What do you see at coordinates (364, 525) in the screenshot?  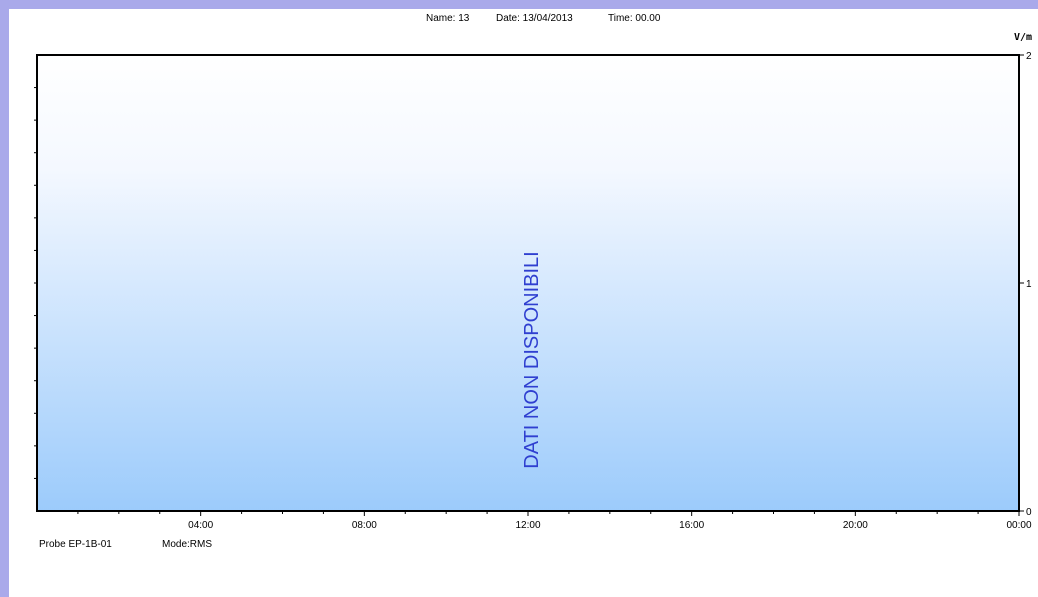 I see `x-tick-label: 08:00` at bounding box center [364, 525].